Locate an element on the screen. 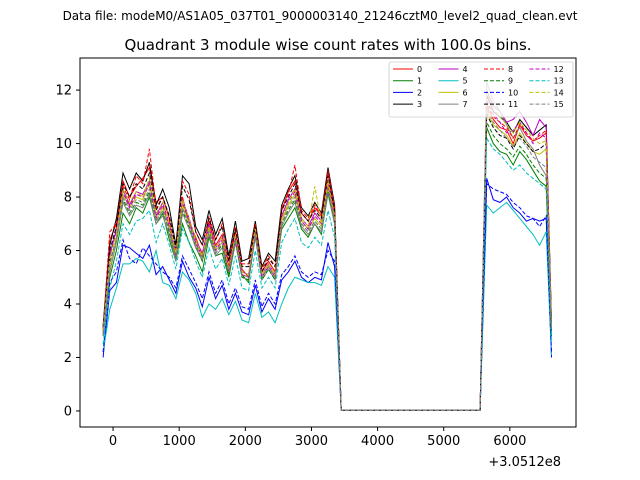 The image size is (640, 480). y-tick-label: 2 is located at coordinates (68, 358).